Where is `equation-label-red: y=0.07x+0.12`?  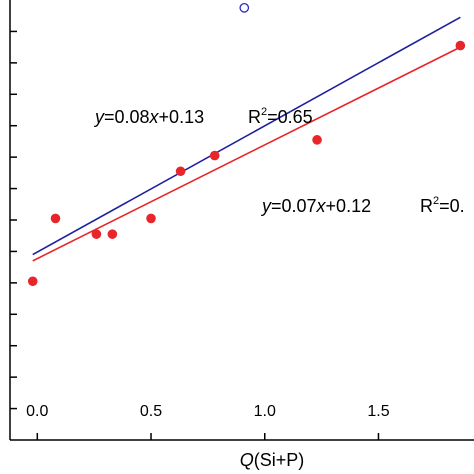 equation-label-red: y=0.07x+0.12 is located at coordinates (315, 206).